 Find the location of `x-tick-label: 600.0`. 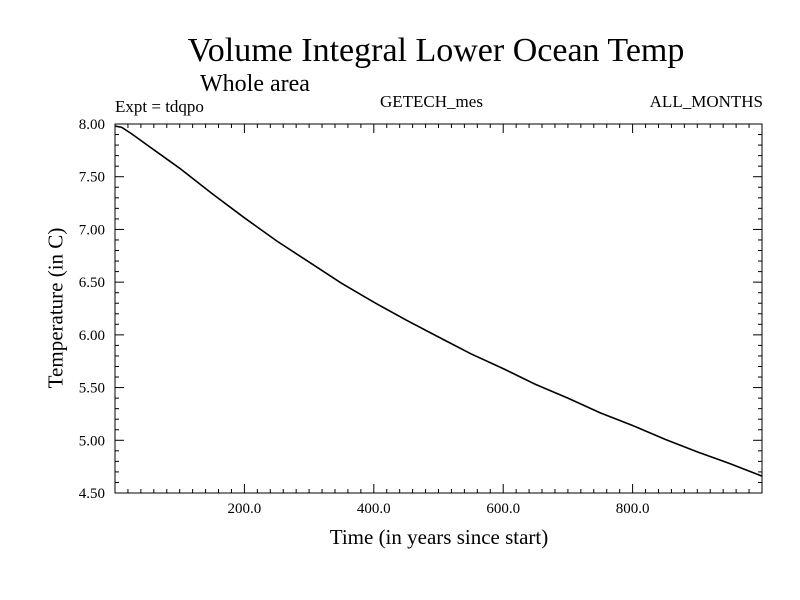

x-tick-label: 600.0 is located at coordinates (503, 509).